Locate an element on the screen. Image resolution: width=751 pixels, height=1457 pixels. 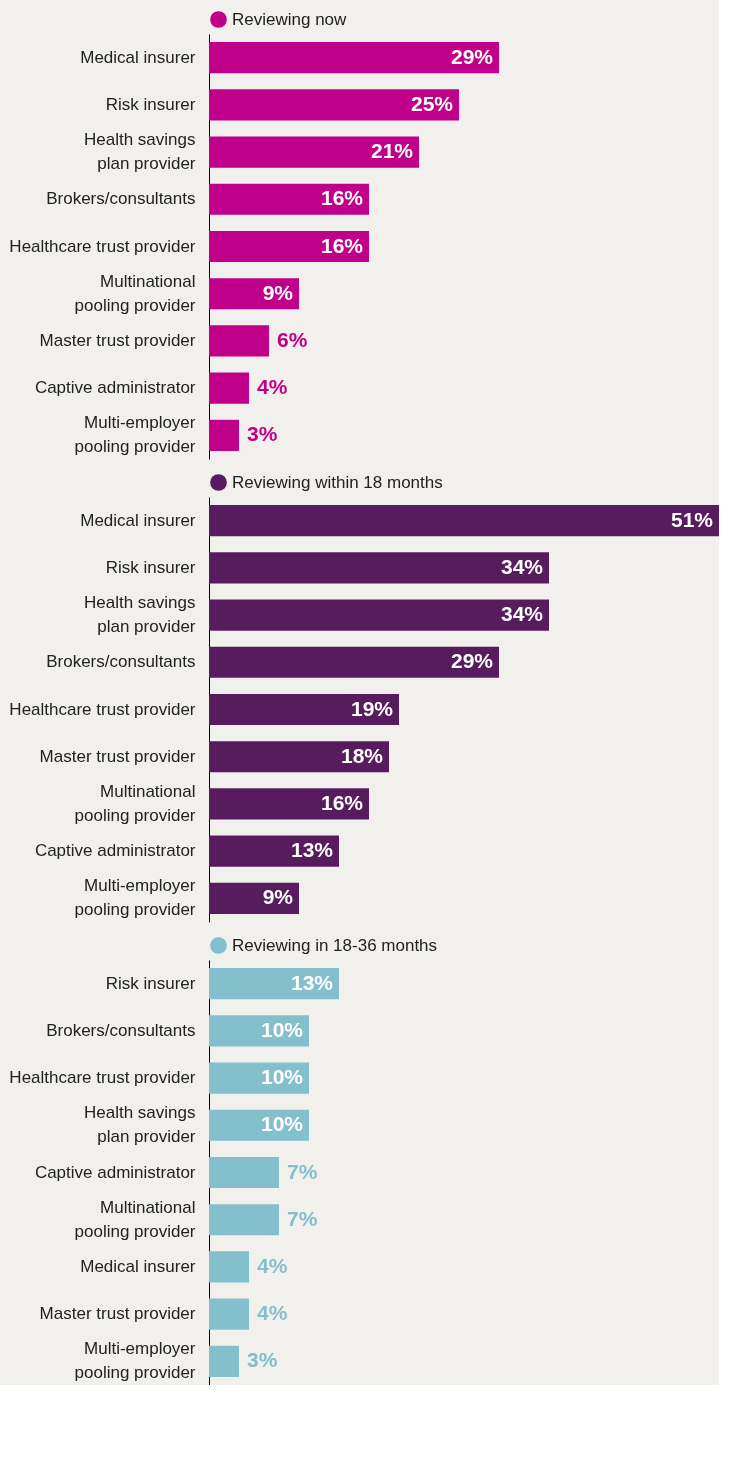
data-label: 25% is located at coordinates (432, 103).